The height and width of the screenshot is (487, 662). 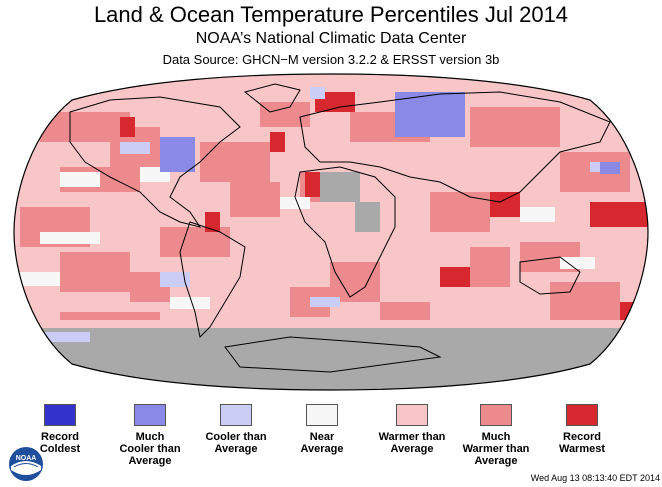 I want to click on legend-item: Record Warmest, so click(x=582, y=429).